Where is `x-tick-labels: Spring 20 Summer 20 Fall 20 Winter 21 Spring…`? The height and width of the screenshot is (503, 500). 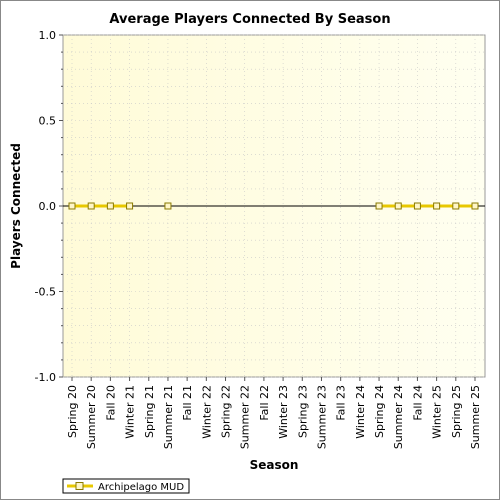
x-tick-labels: Spring 20 Summer 20 Fall 20 Winter 21 Spring… is located at coordinates (274, 417).